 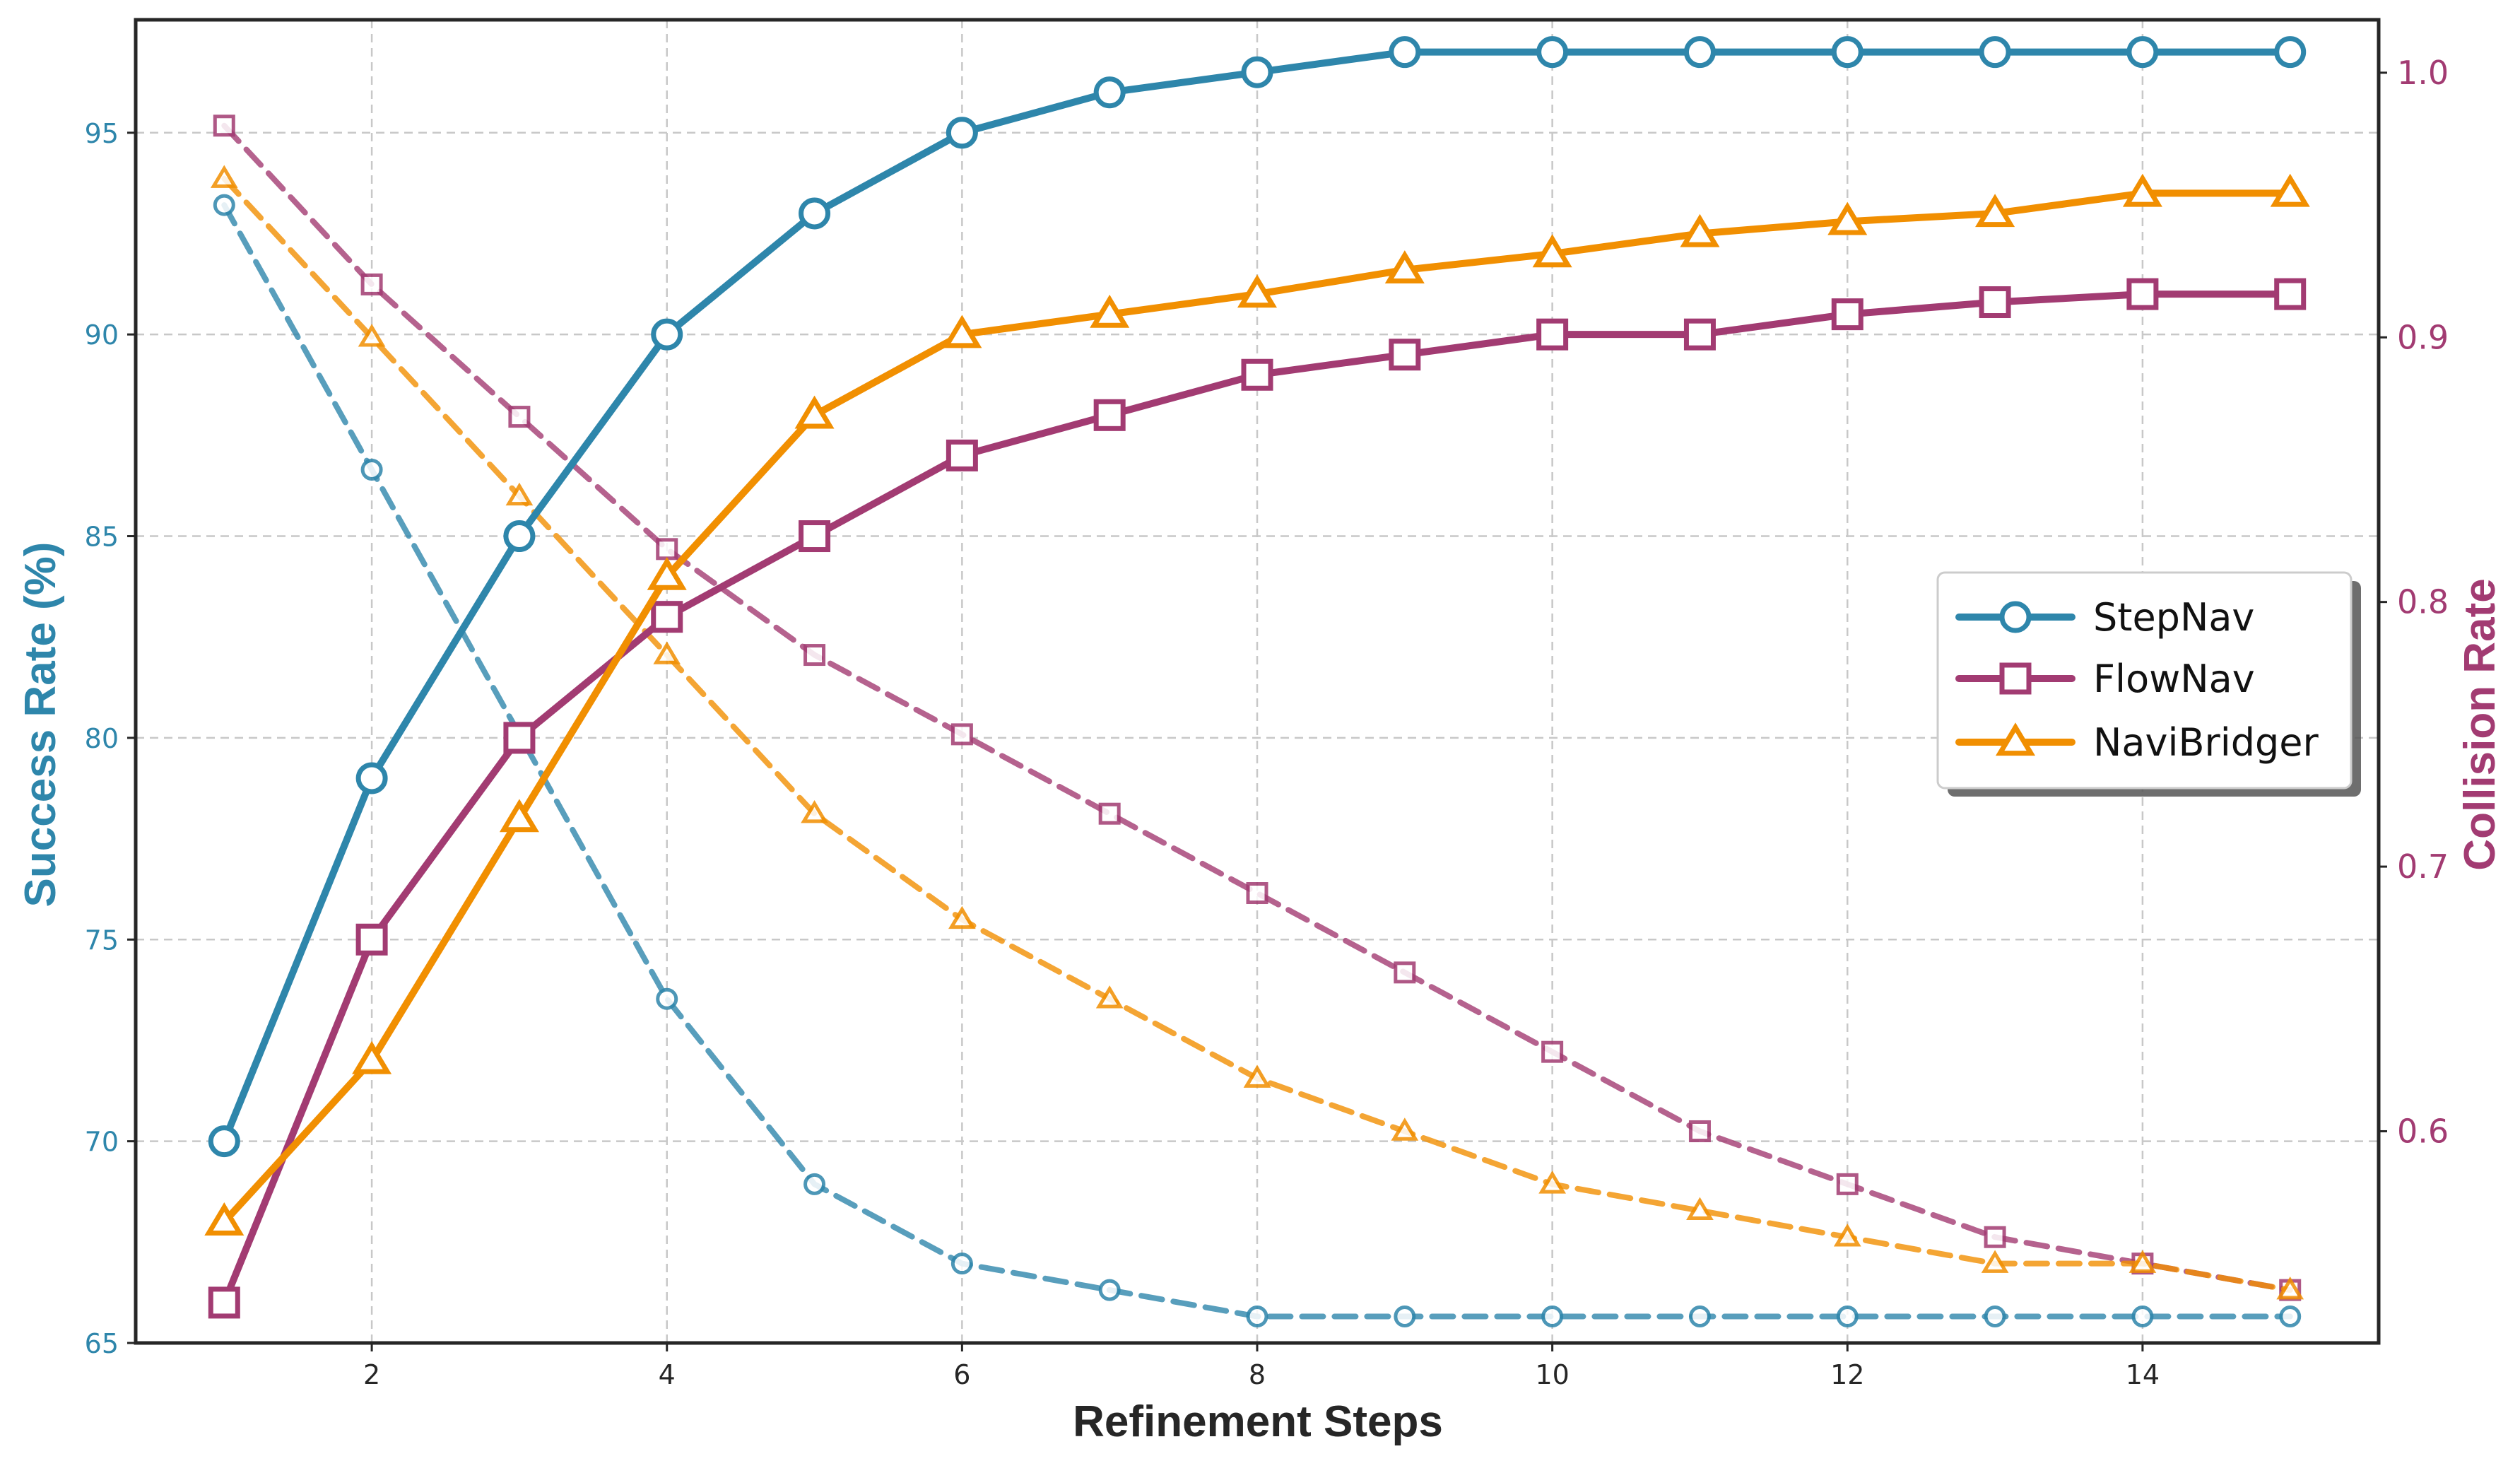 I want to click on x-axis-label: Refinement Steps, so click(x=1258, y=1421).